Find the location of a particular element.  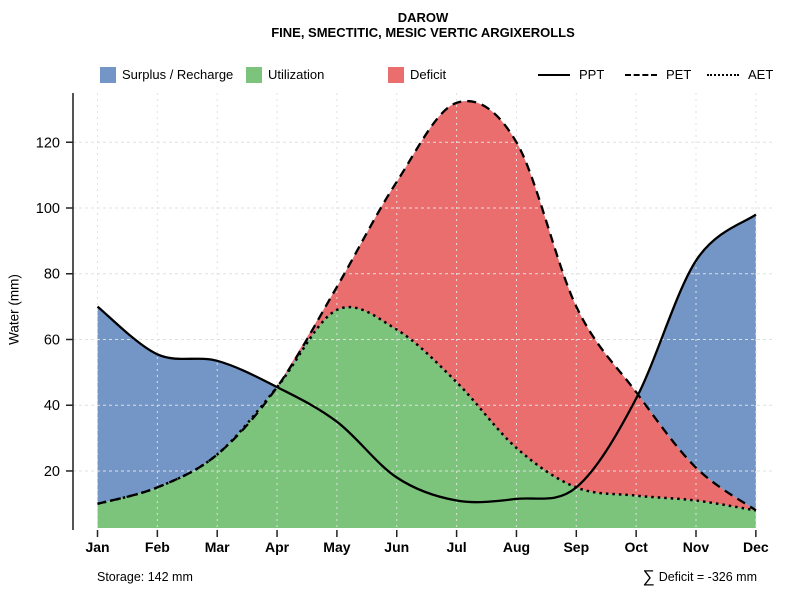

y-tick-label: 80 is located at coordinates (52, 275).